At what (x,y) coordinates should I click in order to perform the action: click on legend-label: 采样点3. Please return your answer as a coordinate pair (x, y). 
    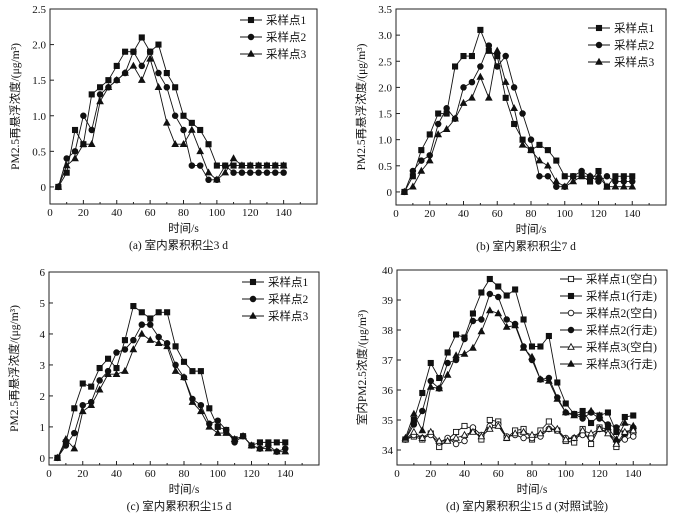
    Looking at the image, I should click on (286, 54).